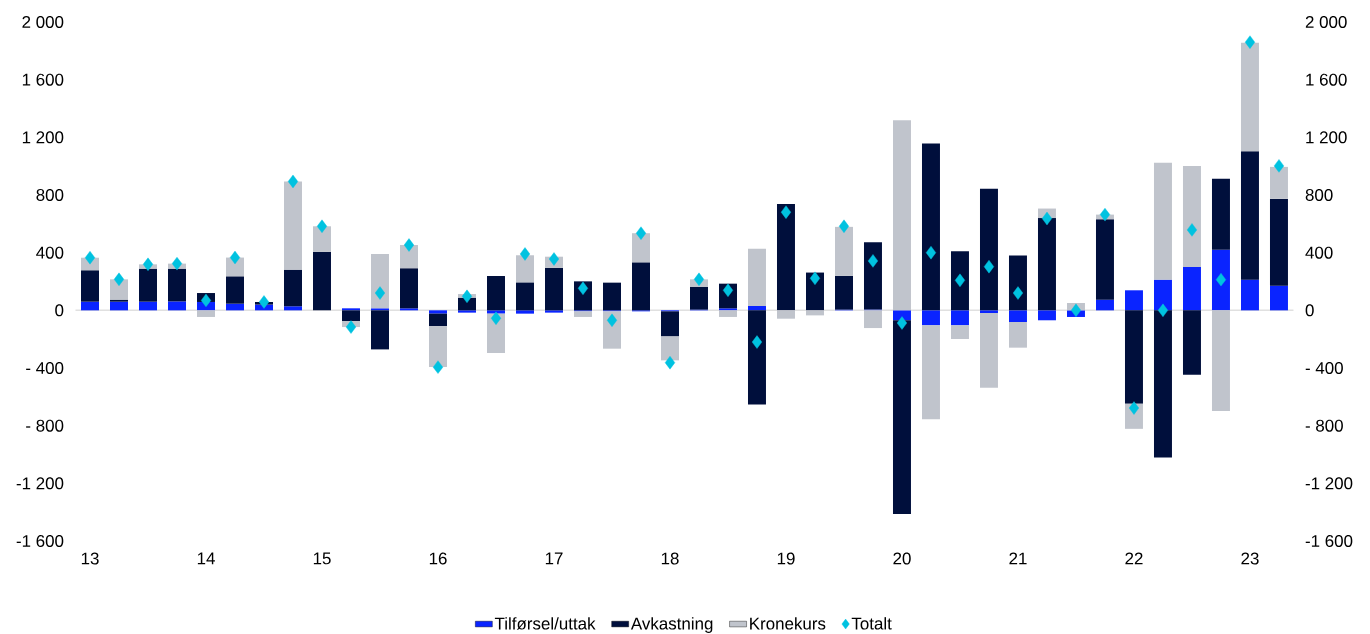 The width and height of the screenshot is (1370, 634). I want to click on y2-tick-label: -1 600, so click(1329, 541).